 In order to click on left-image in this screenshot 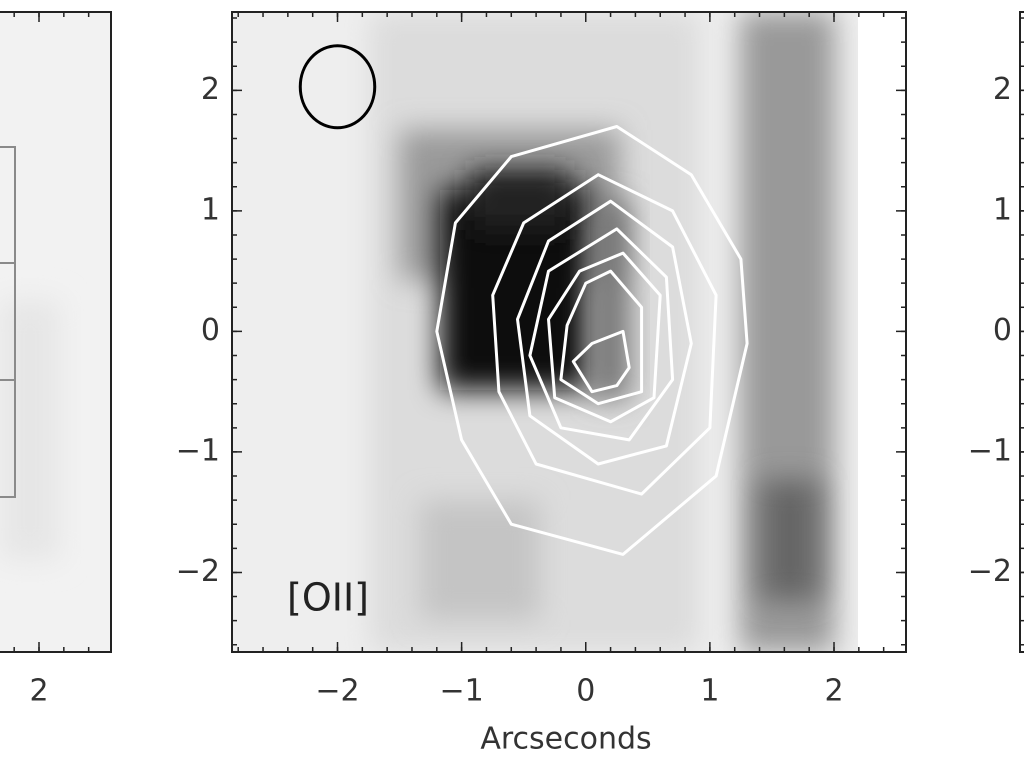, I will do `click(55, 332)`.